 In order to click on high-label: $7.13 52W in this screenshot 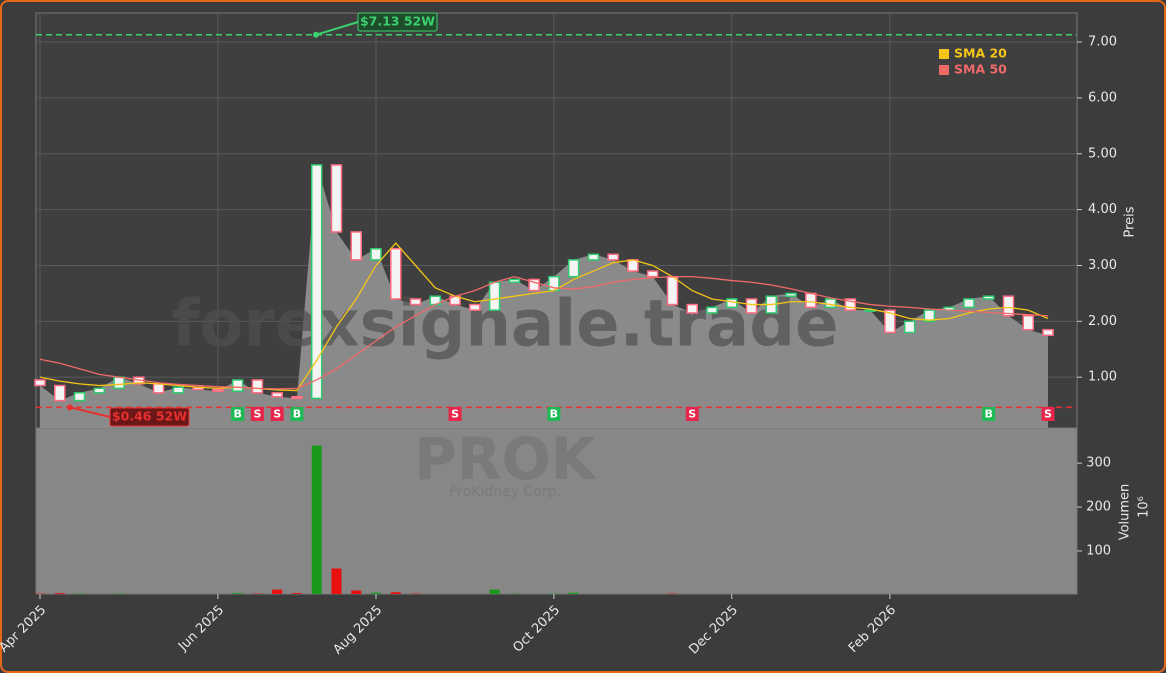, I will do `click(397, 21)`.